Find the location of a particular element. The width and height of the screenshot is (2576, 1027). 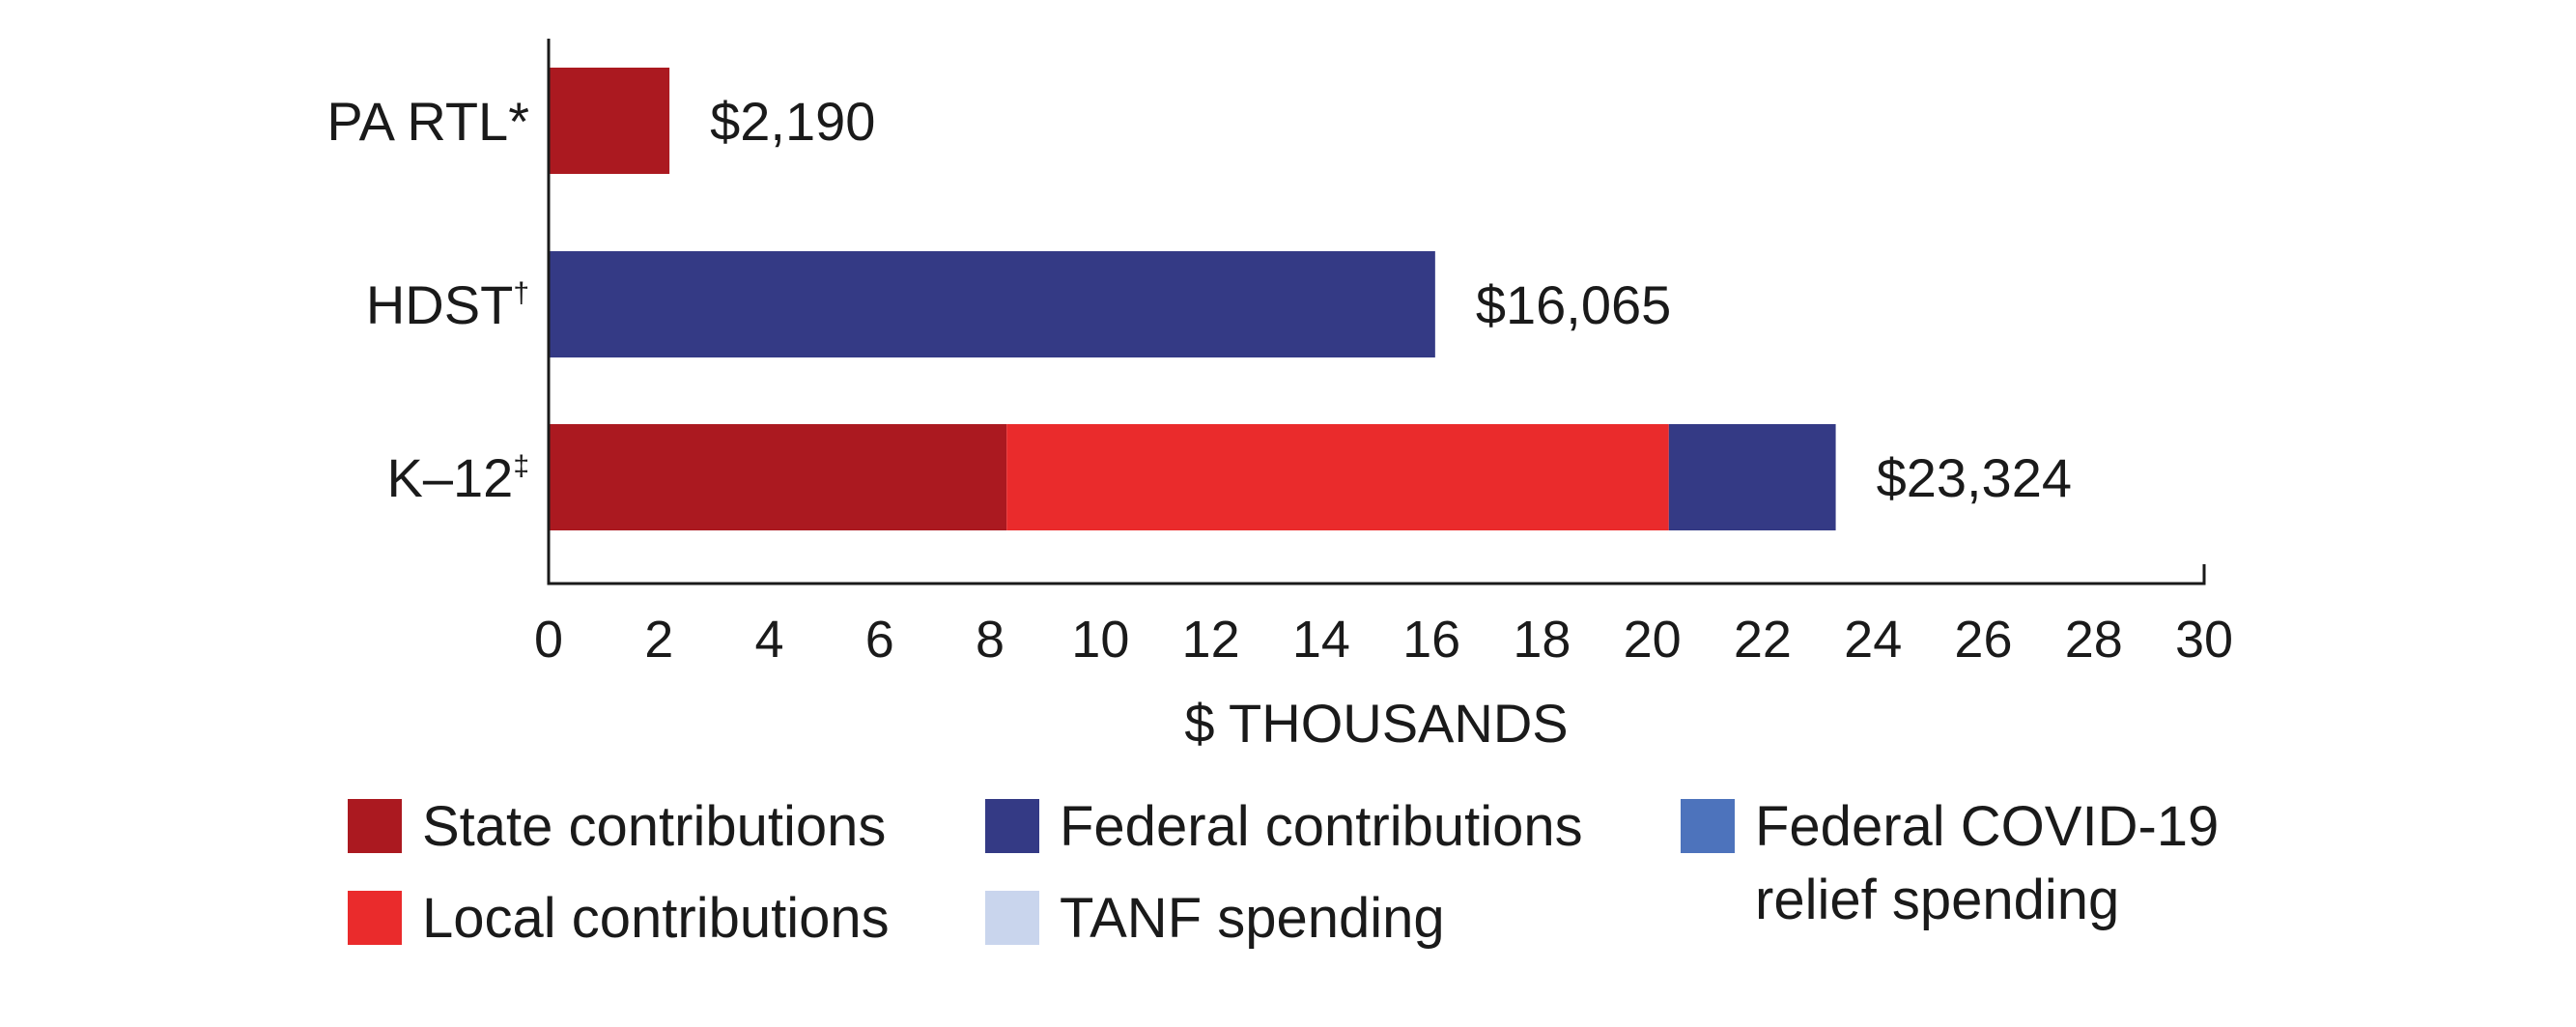

x-tick-label: 22 is located at coordinates (1763, 640).